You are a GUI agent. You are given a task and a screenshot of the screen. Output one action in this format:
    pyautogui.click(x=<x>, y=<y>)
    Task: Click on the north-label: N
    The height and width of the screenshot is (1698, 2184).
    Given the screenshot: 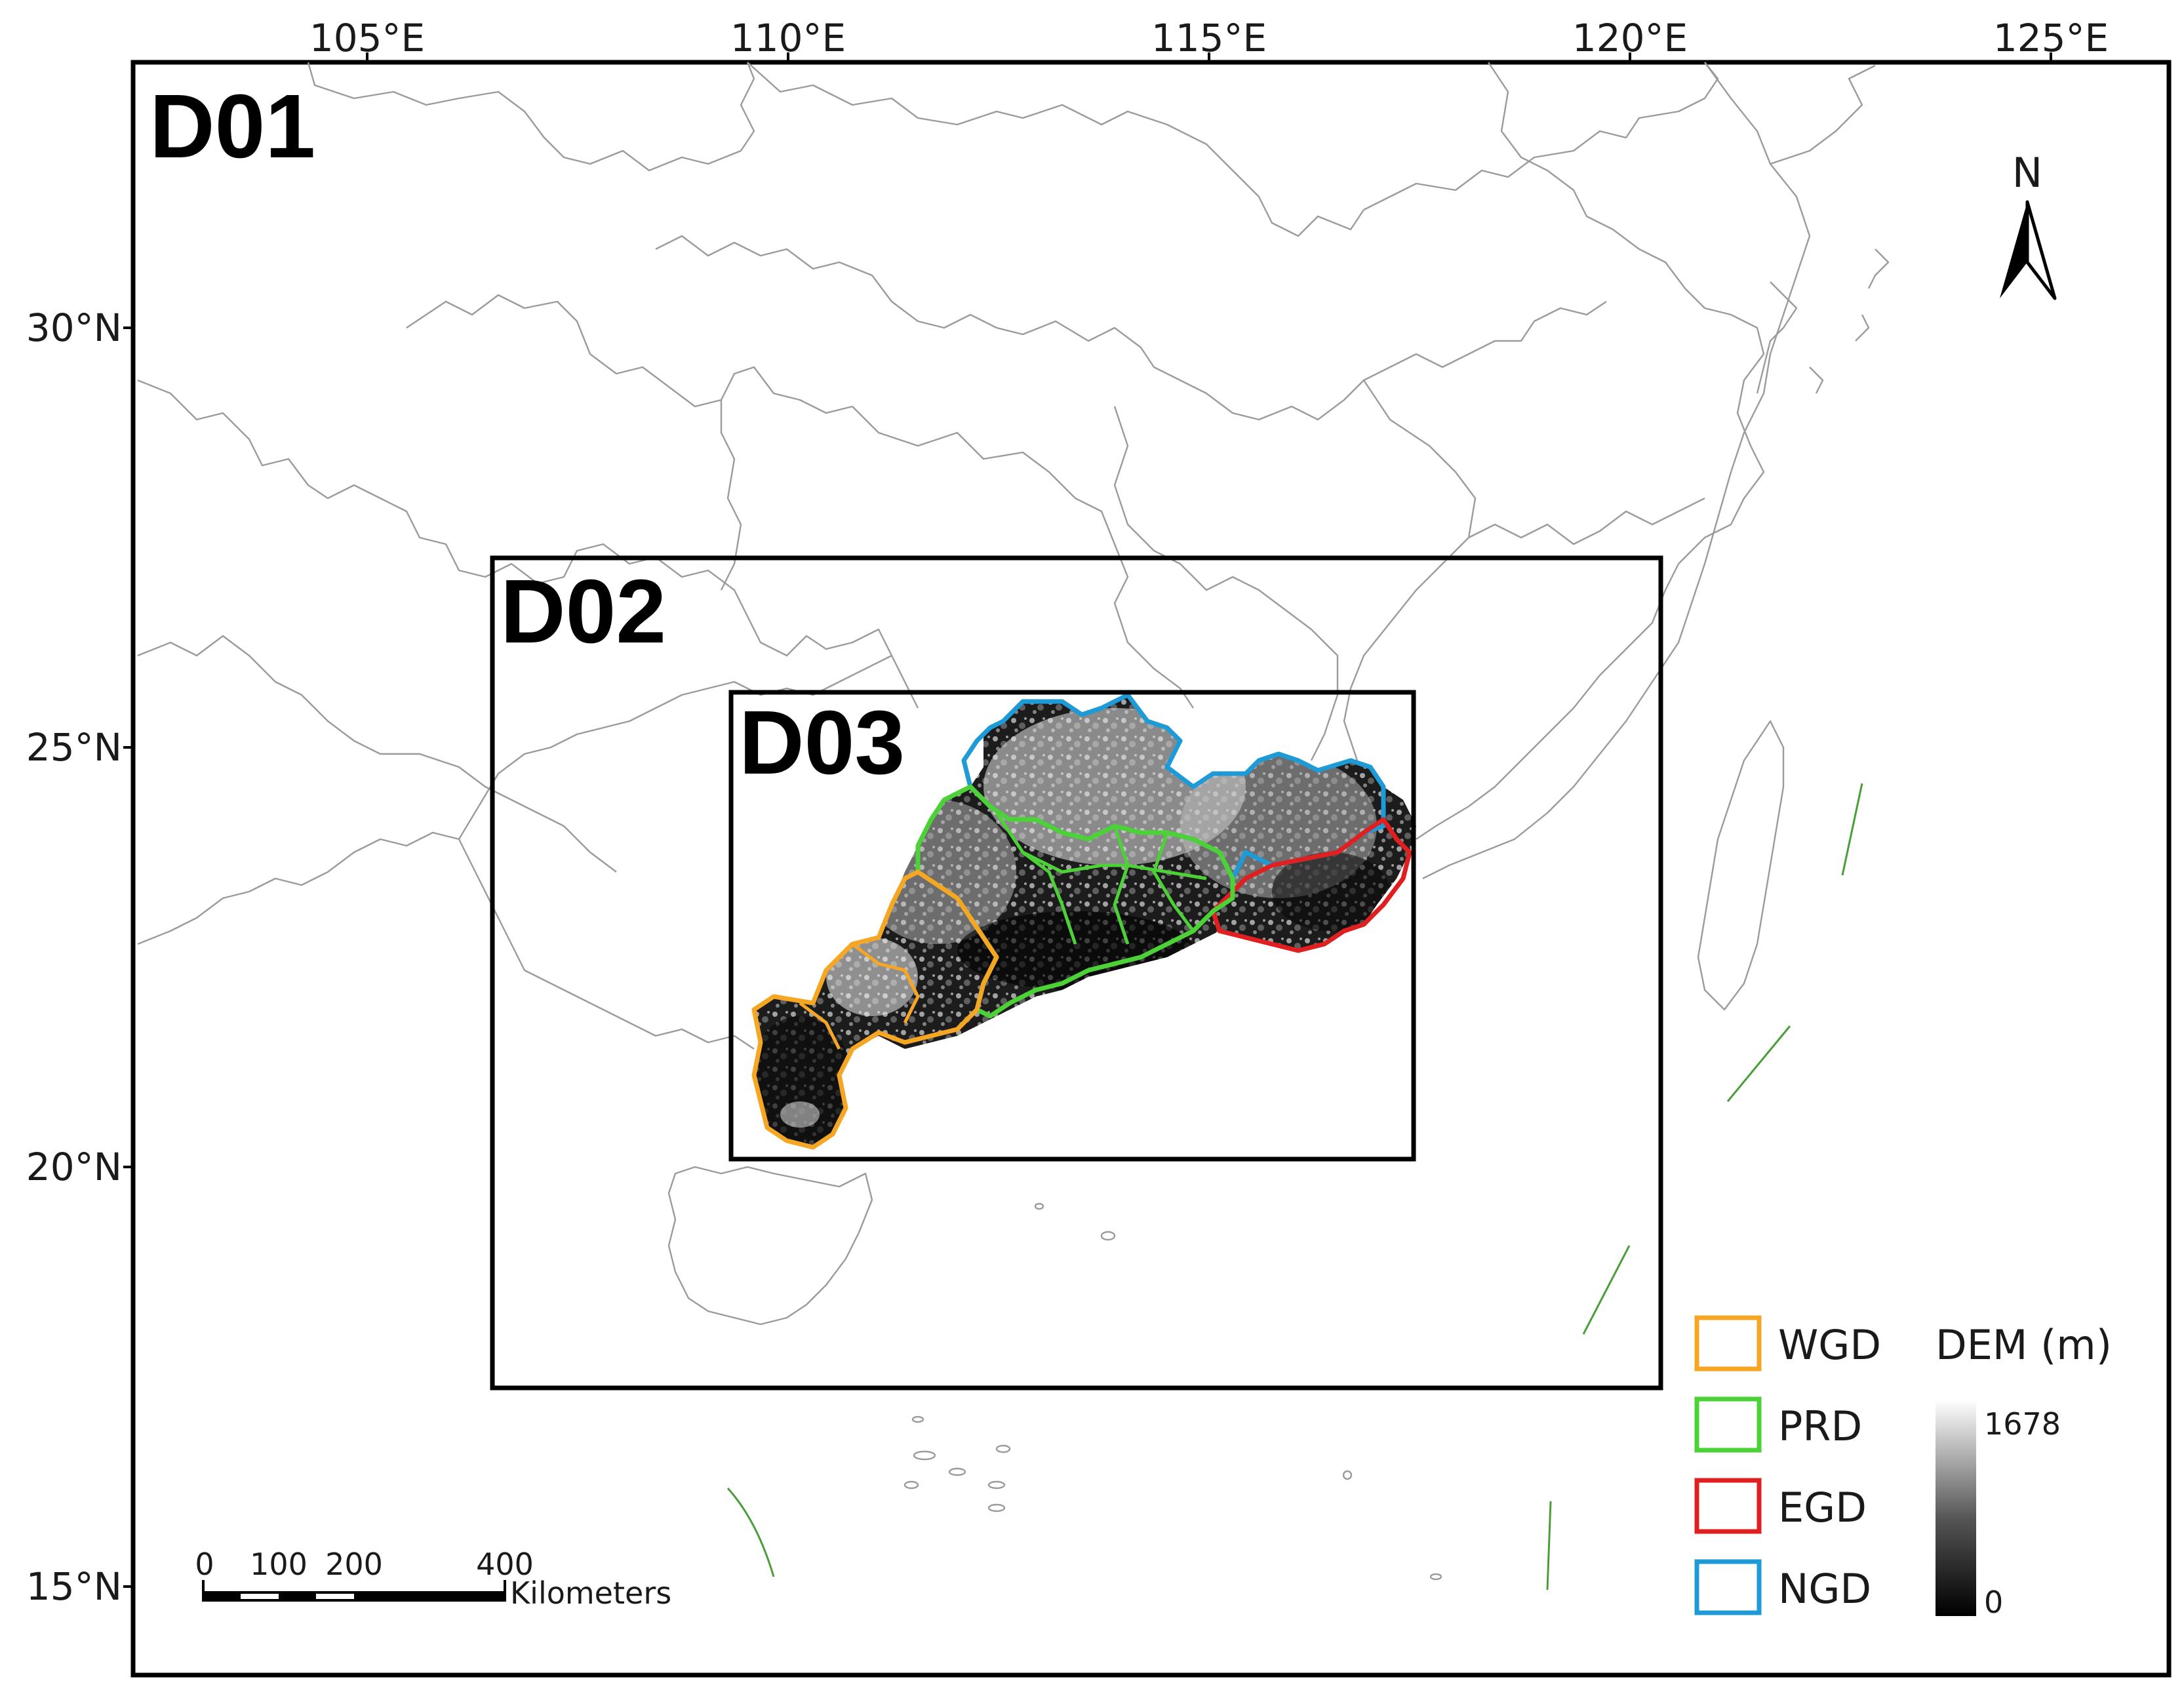 What is the action you would take?
    pyautogui.click(x=2027, y=173)
    